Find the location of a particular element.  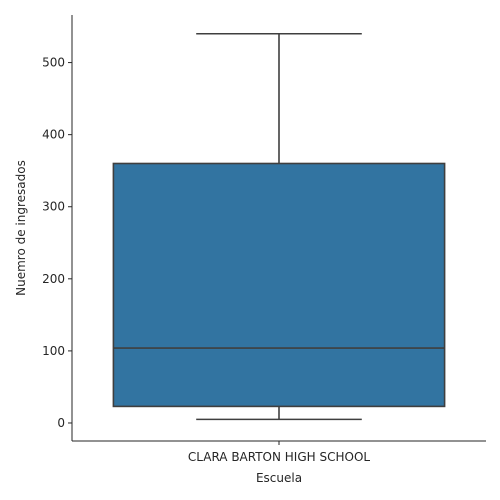

y-tick-label: 100 is located at coordinates (53, 351).